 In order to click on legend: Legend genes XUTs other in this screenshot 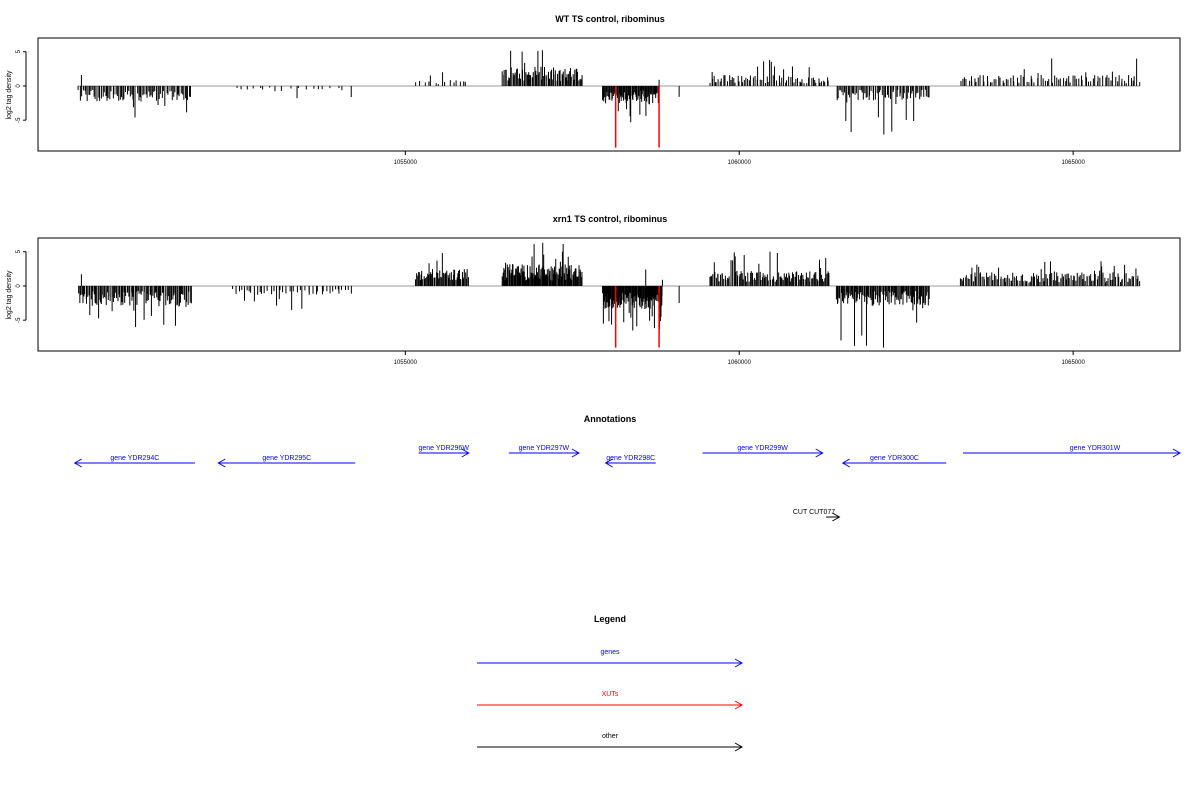, I will do `click(610, 683)`.